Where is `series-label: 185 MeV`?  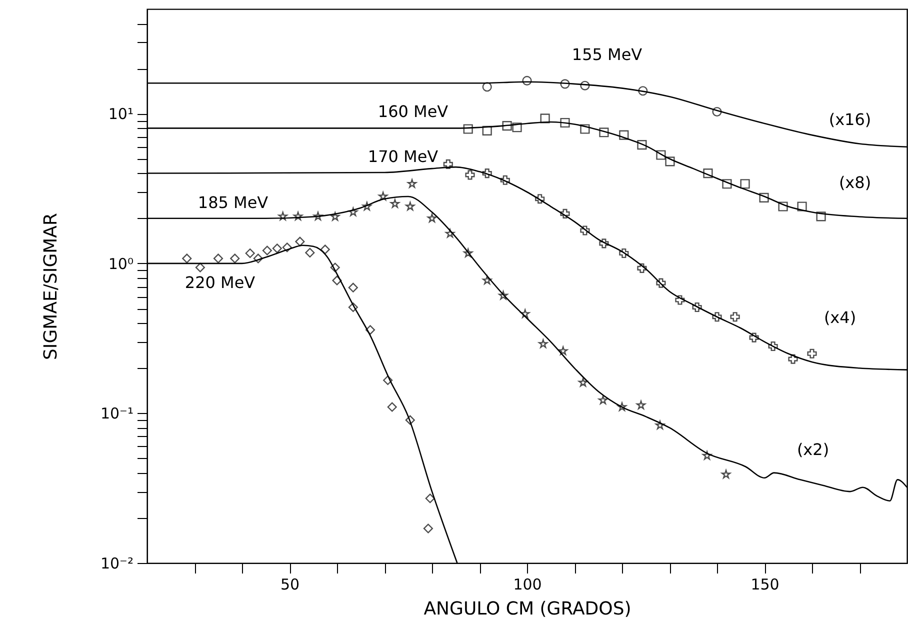 series-label: 185 MeV is located at coordinates (233, 202).